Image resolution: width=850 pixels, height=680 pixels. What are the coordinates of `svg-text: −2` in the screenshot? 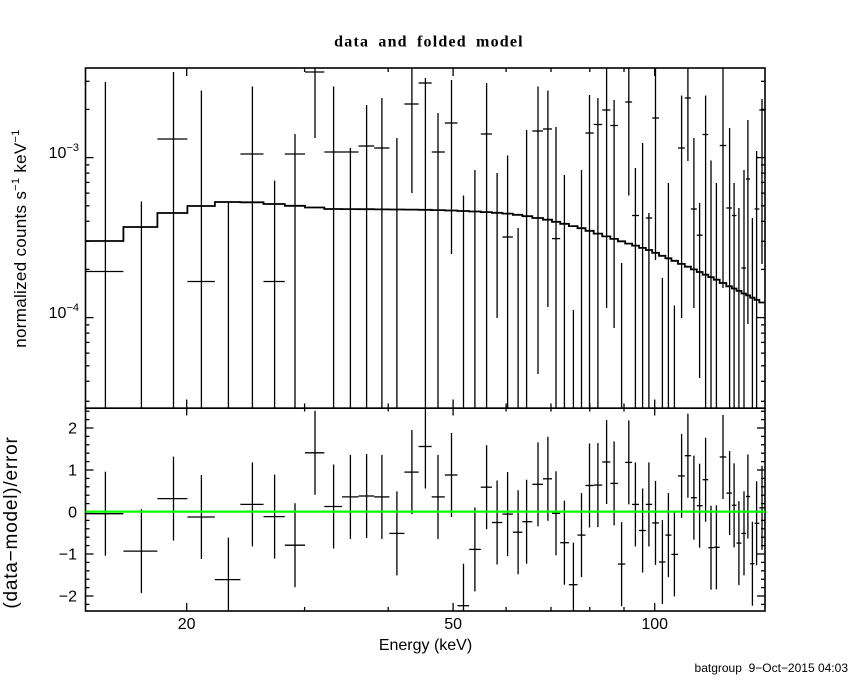 It's located at (68, 597).